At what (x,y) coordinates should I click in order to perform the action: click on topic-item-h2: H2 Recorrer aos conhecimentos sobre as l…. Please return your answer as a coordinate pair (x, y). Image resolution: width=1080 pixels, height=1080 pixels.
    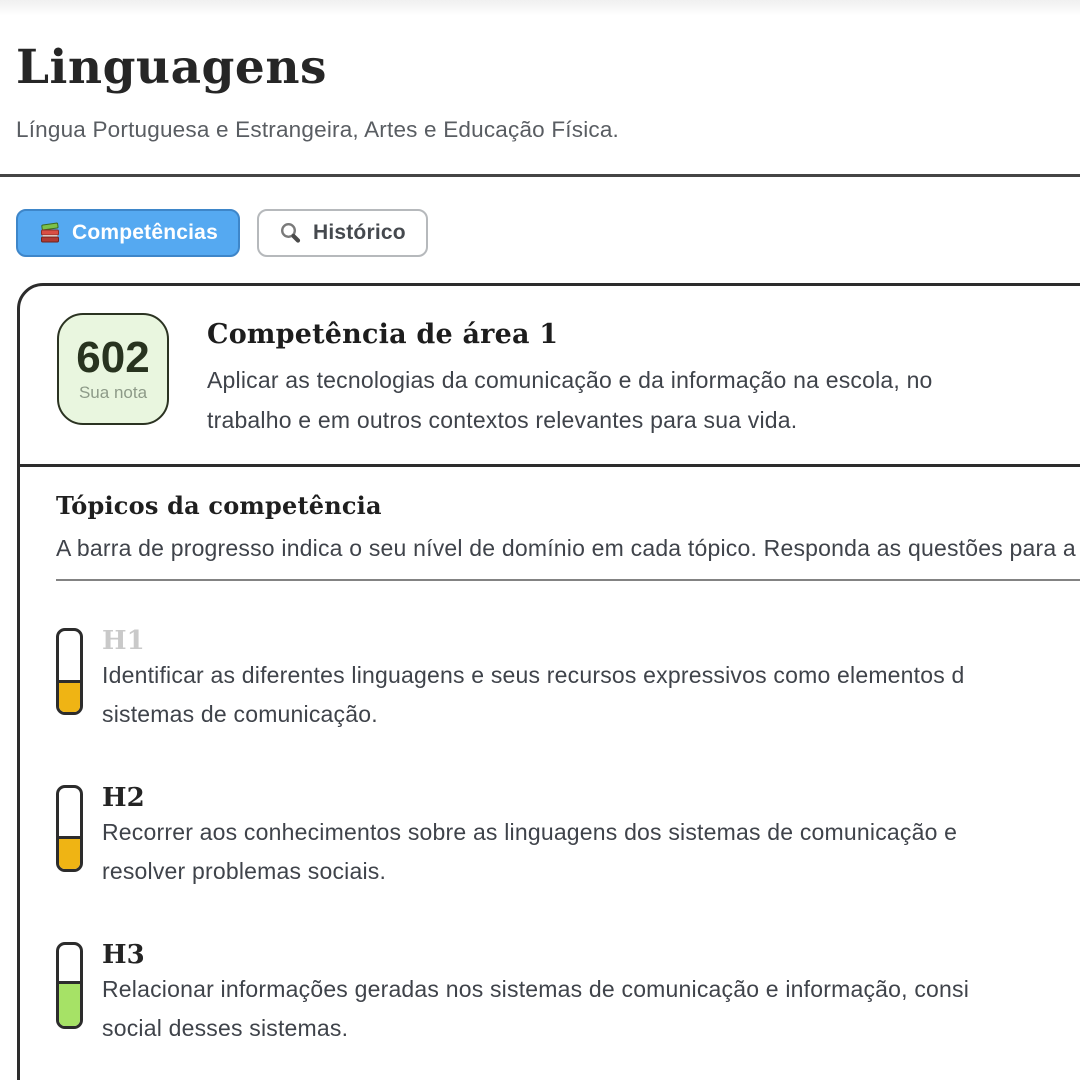
    Looking at the image, I should click on (568, 837).